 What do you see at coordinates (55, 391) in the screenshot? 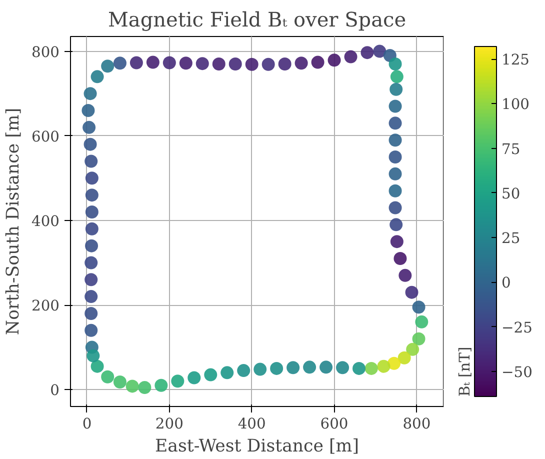
I see `y-tick-label: 0` at bounding box center [55, 391].